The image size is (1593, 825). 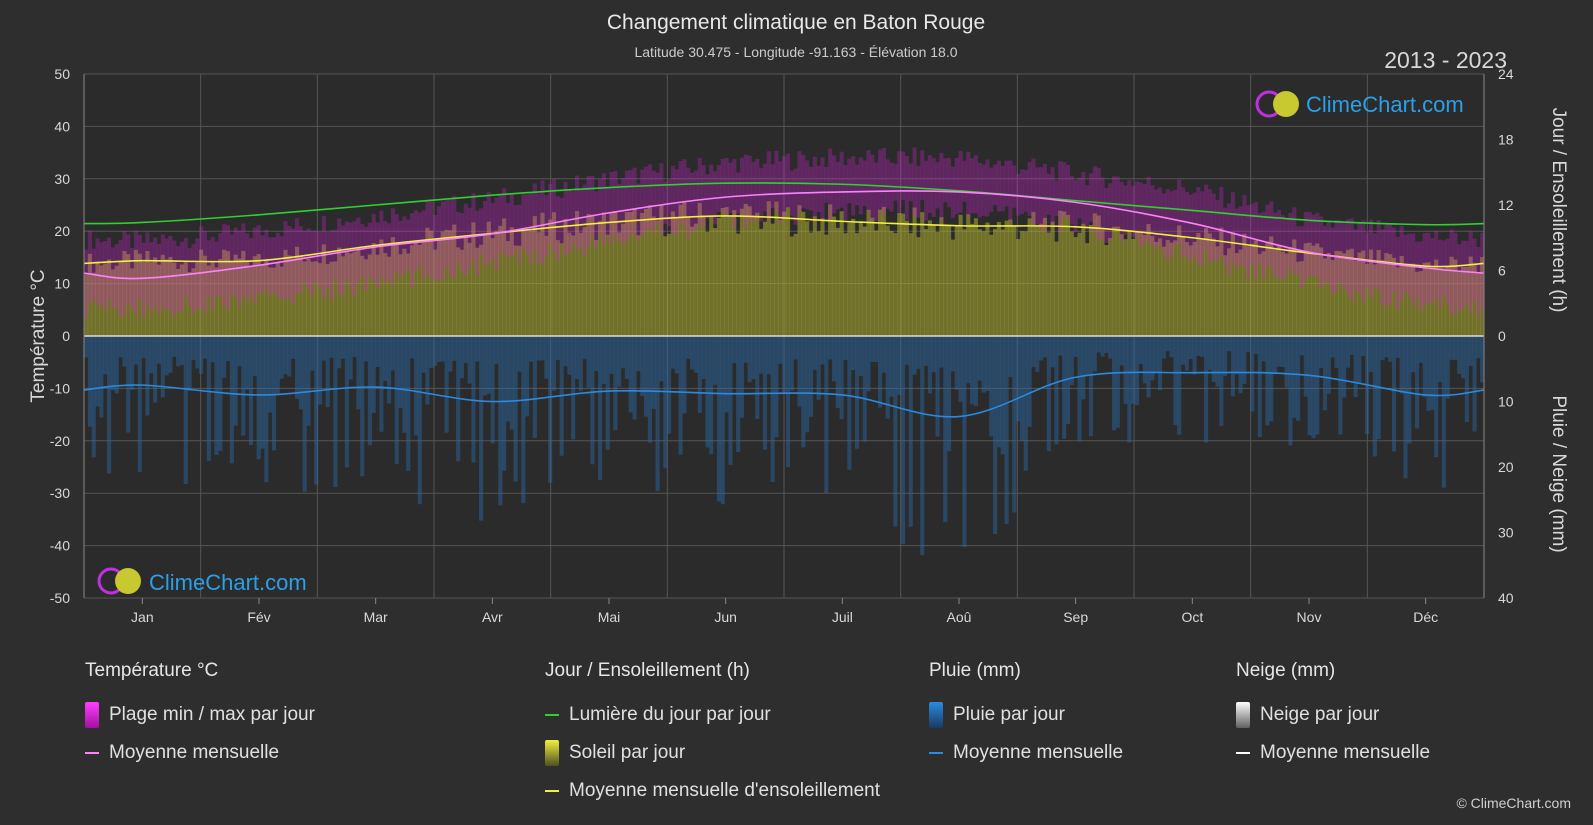 What do you see at coordinates (62, 179) in the screenshot?
I see `y-tick-left: 30` at bounding box center [62, 179].